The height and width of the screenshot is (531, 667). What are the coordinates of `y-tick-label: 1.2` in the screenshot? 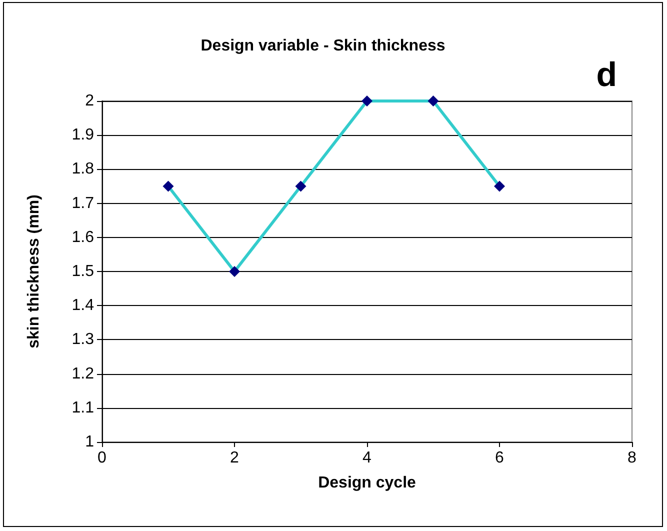 It's located at (83, 373).